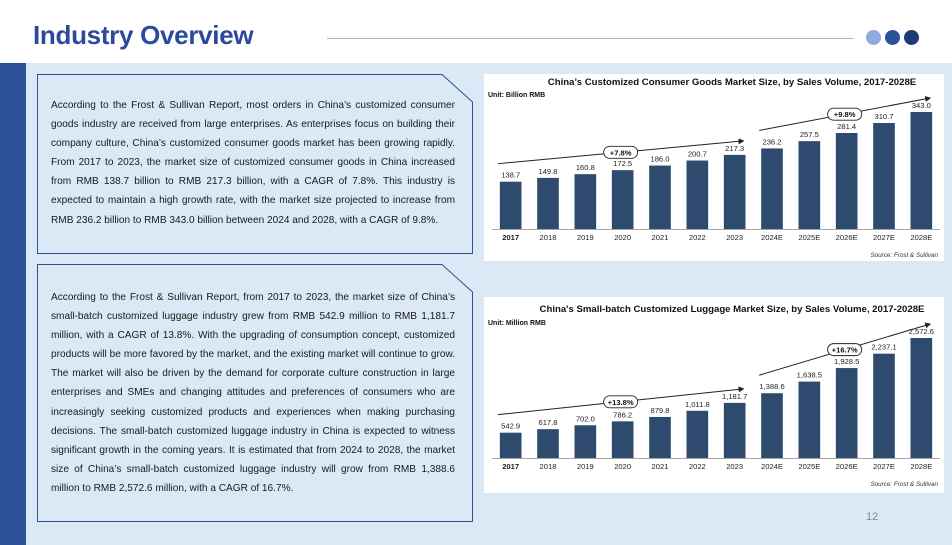  What do you see at coordinates (590, 38) in the screenshot?
I see `title-divider` at bounding box center [590, 38].